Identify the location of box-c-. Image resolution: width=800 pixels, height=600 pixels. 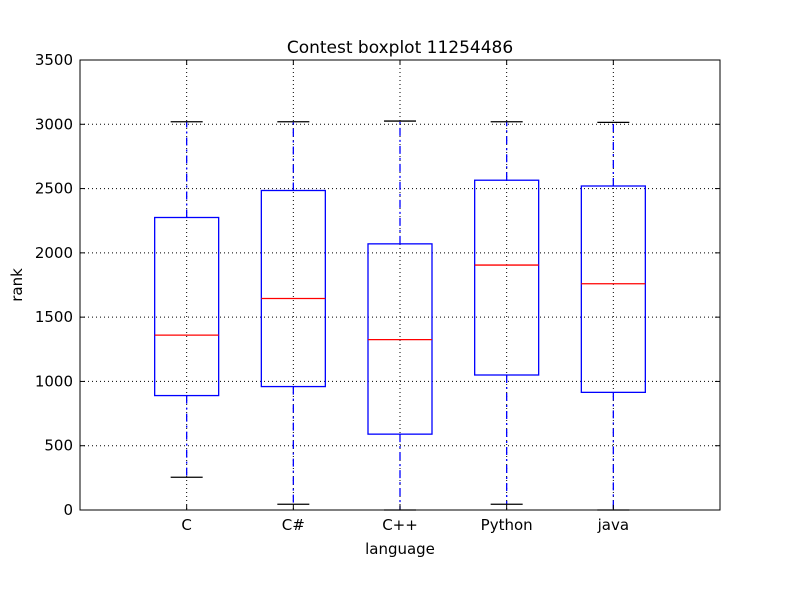
(293, 313).